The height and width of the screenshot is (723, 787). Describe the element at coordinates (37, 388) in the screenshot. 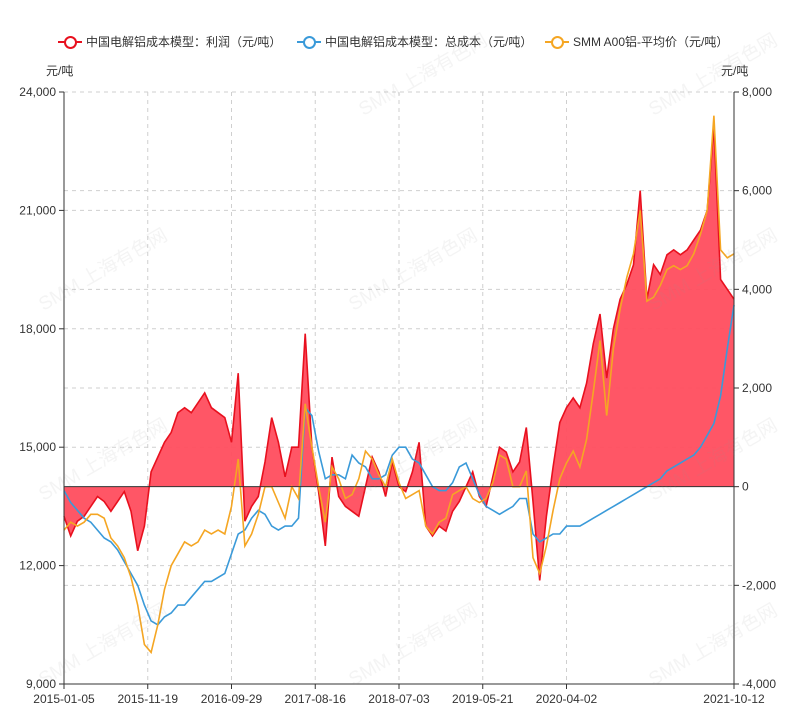

I see `left-axis-ticks: 9,000 12,000 15,000 18,000 21,000 24,000` at that location.